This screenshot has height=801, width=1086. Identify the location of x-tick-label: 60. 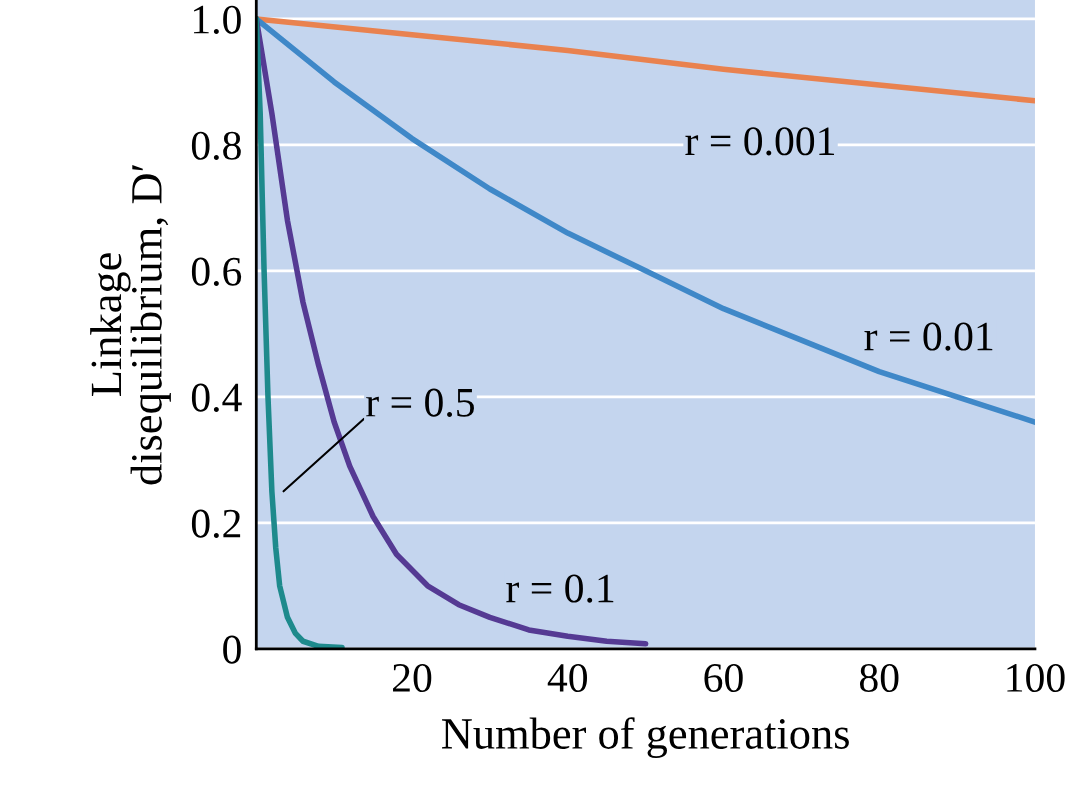
(723, 678).